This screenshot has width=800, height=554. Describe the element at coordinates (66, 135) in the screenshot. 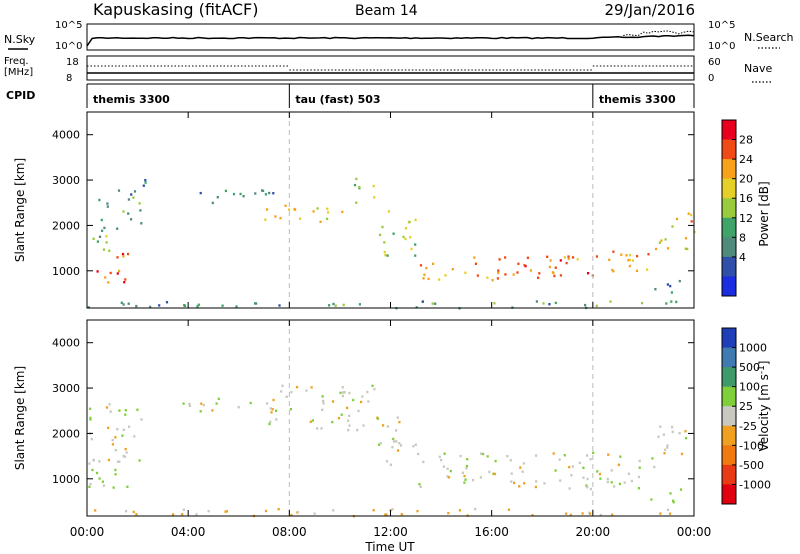

I see `y-tick-label: 4000` at that location.